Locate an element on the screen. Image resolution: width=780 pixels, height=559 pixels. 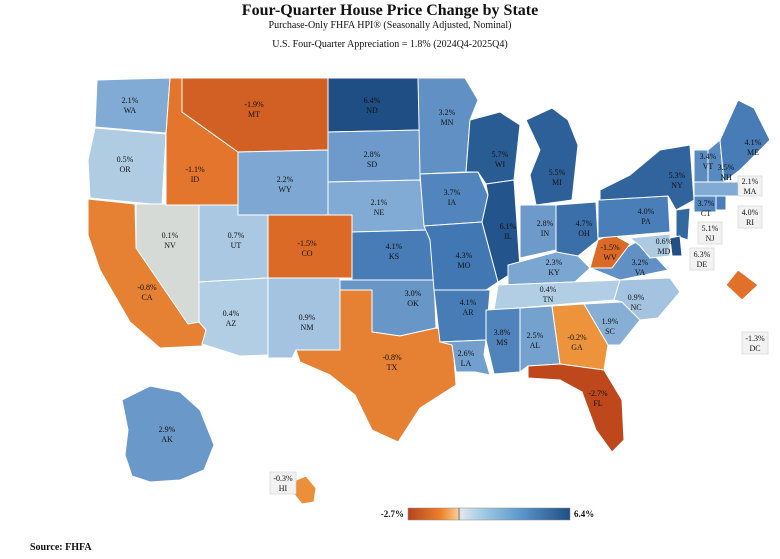
state-code-AR: AR is located at coordinates (468, 312).